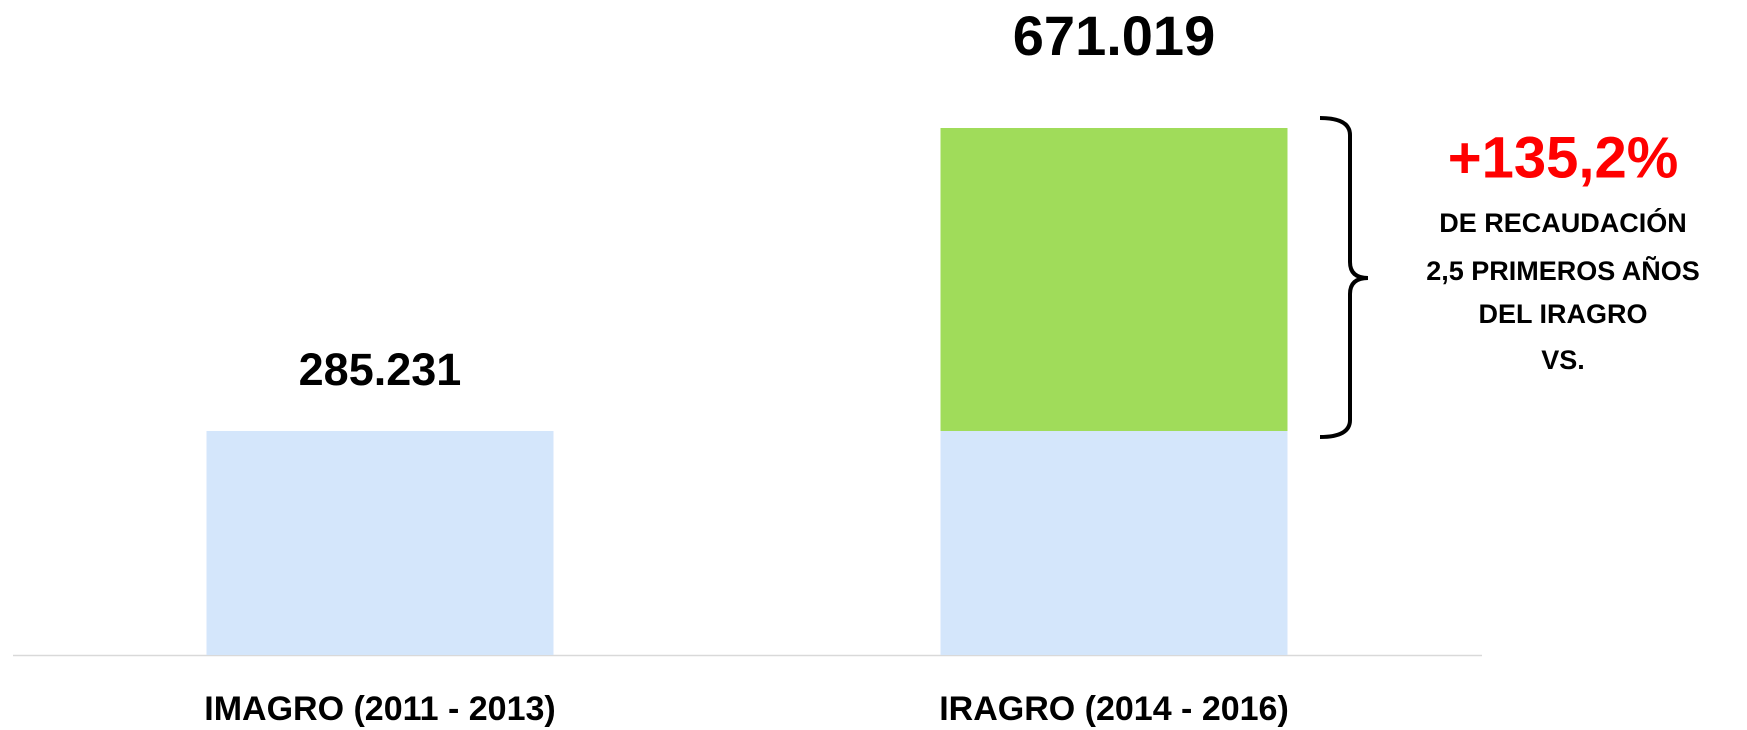 The width and height of the screenshot is (1747, 730). I want to click on x-tick-label: IMAGRO (2011 - 2013), so click(379, 709).